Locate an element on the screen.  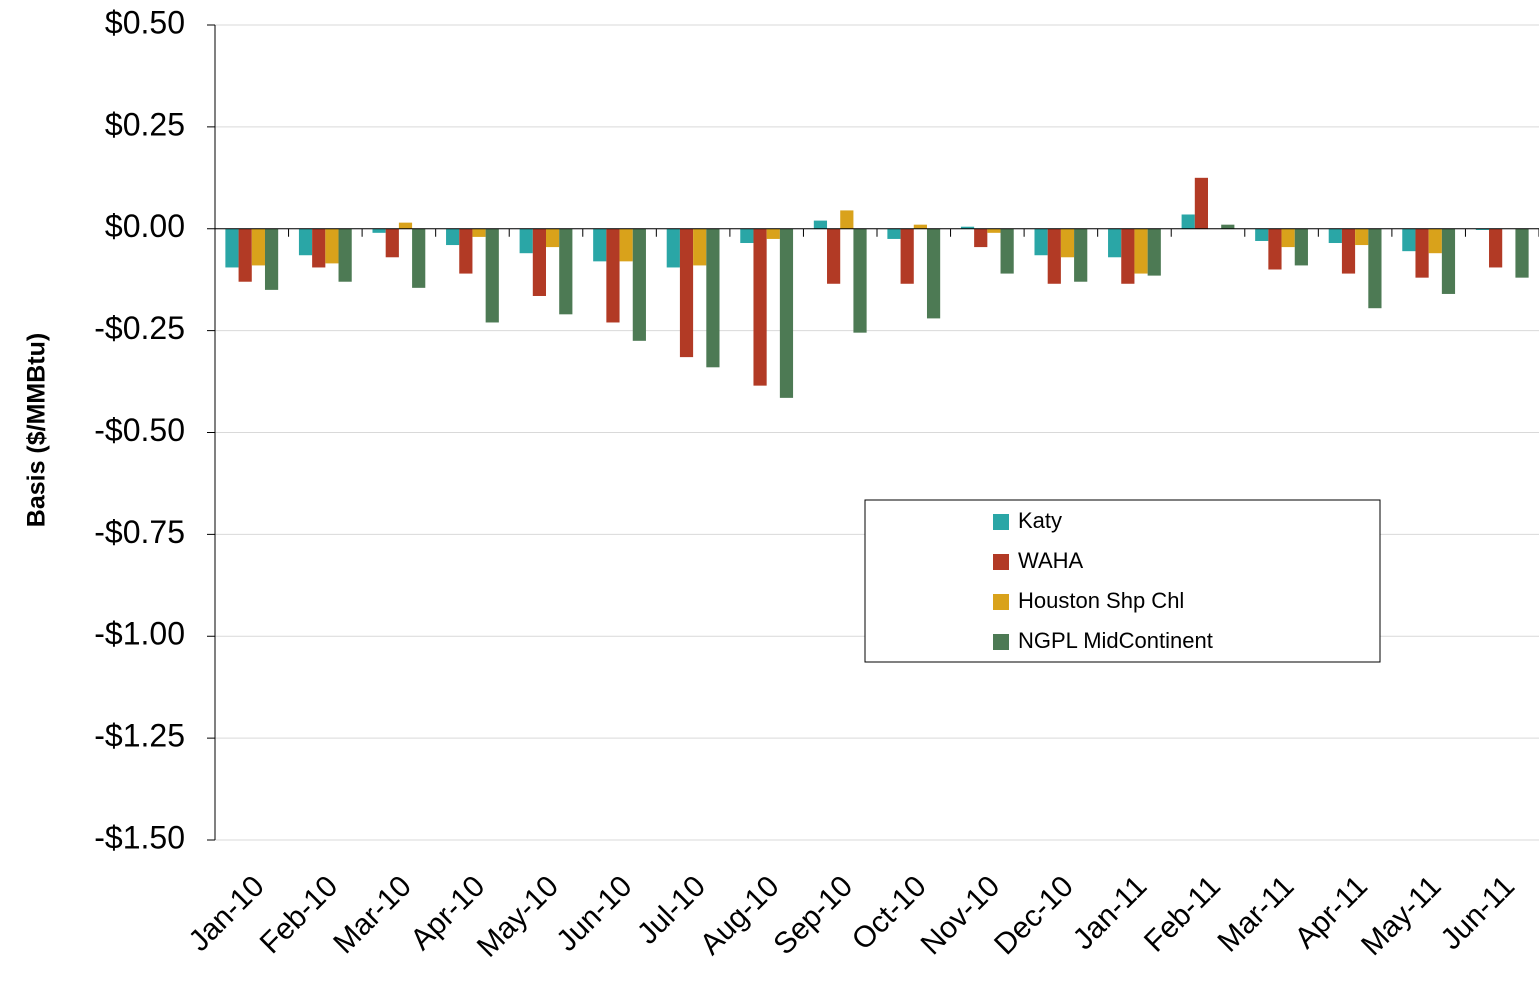
legend-label: NGPL MidContinent is located at coordinates (1115, 640).